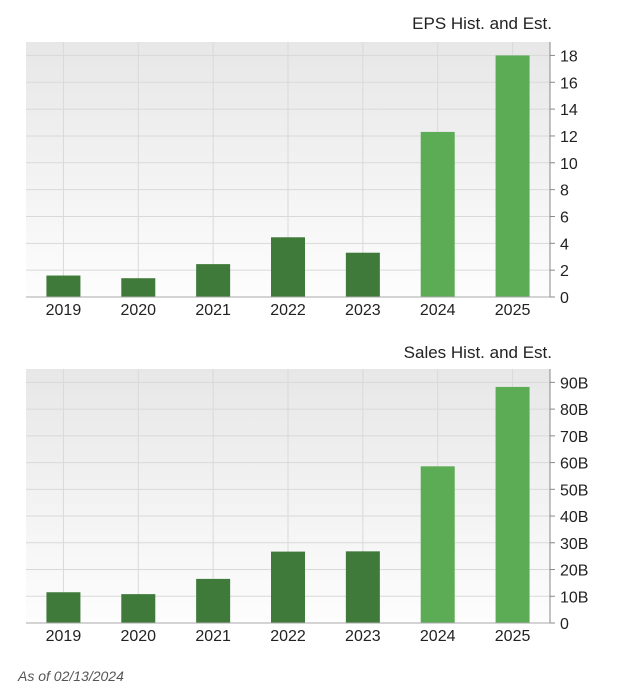 Image resolution: width=620 pixels, height=694 pixels. Describe the element at coordinates (513, 310) in the screenshot. I see `eps-xtick-label: 2025` at that location.